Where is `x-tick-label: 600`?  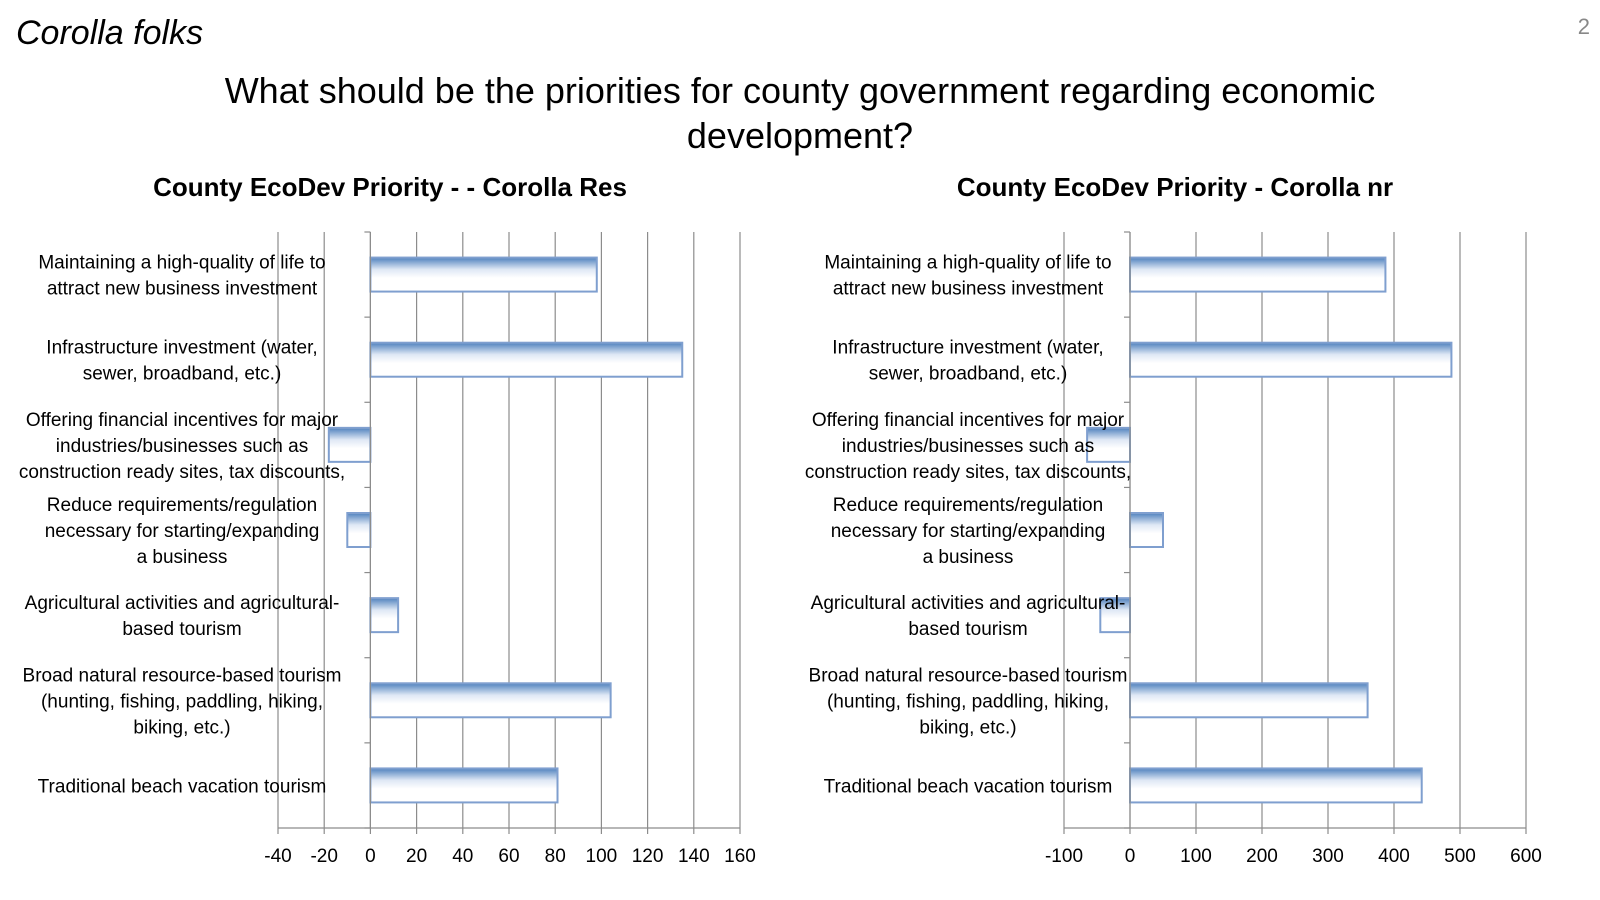
x-tick-label: 600 is located at coordinates (1526, 856).